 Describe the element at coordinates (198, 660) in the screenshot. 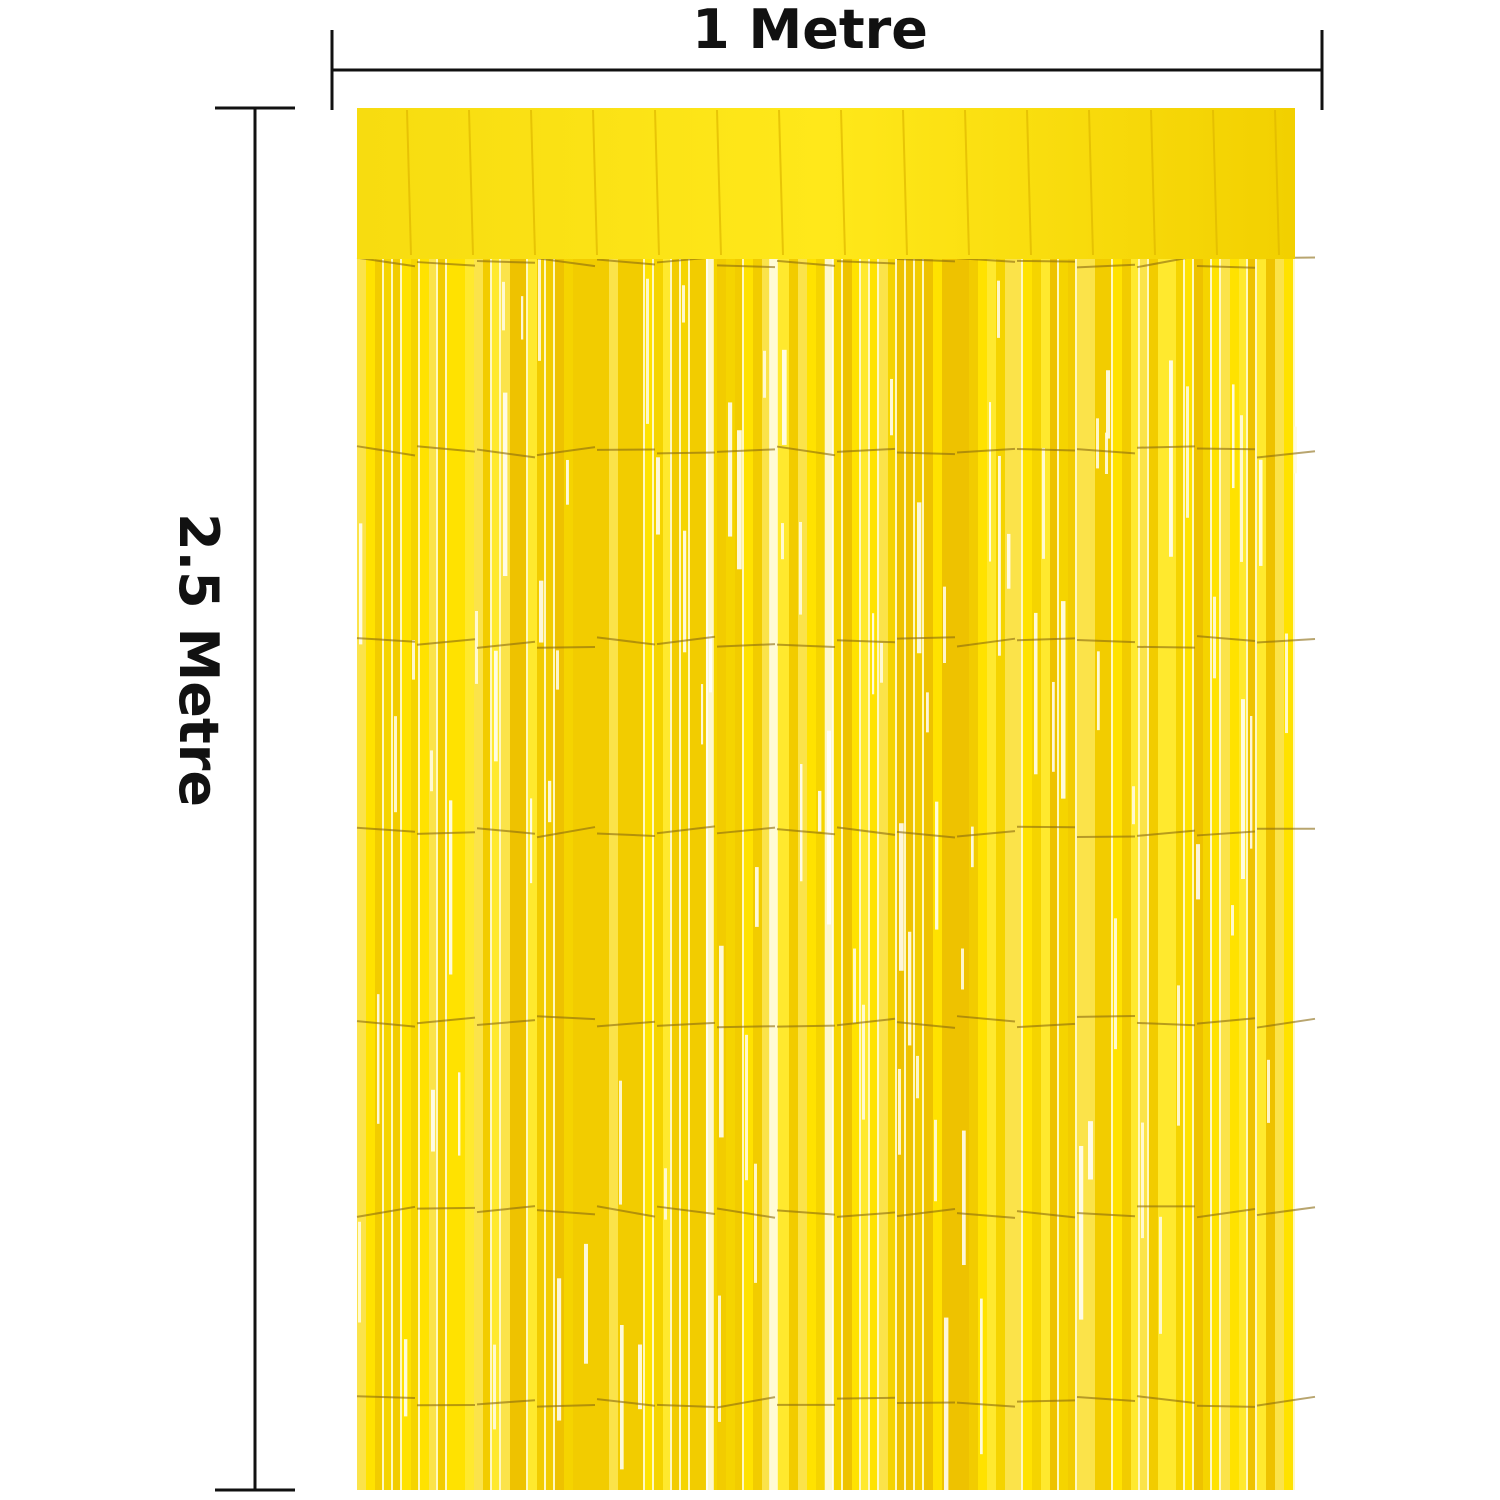

I see `height-label: 2.5 Metre` at that location.